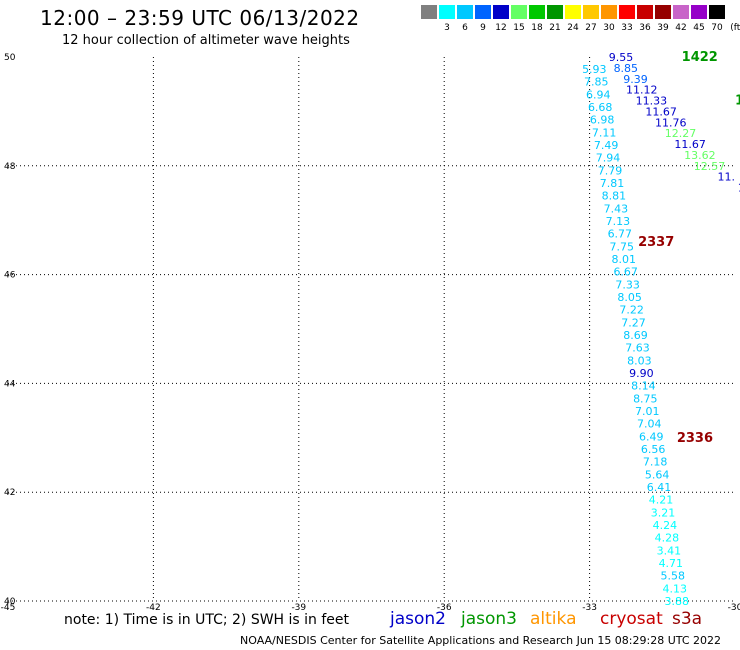 The height and width of the screenshot is (650, 740). Describe the element at coordinates (734, 606) in the screenshot. I see `lon-tick-label: -30` at that location.